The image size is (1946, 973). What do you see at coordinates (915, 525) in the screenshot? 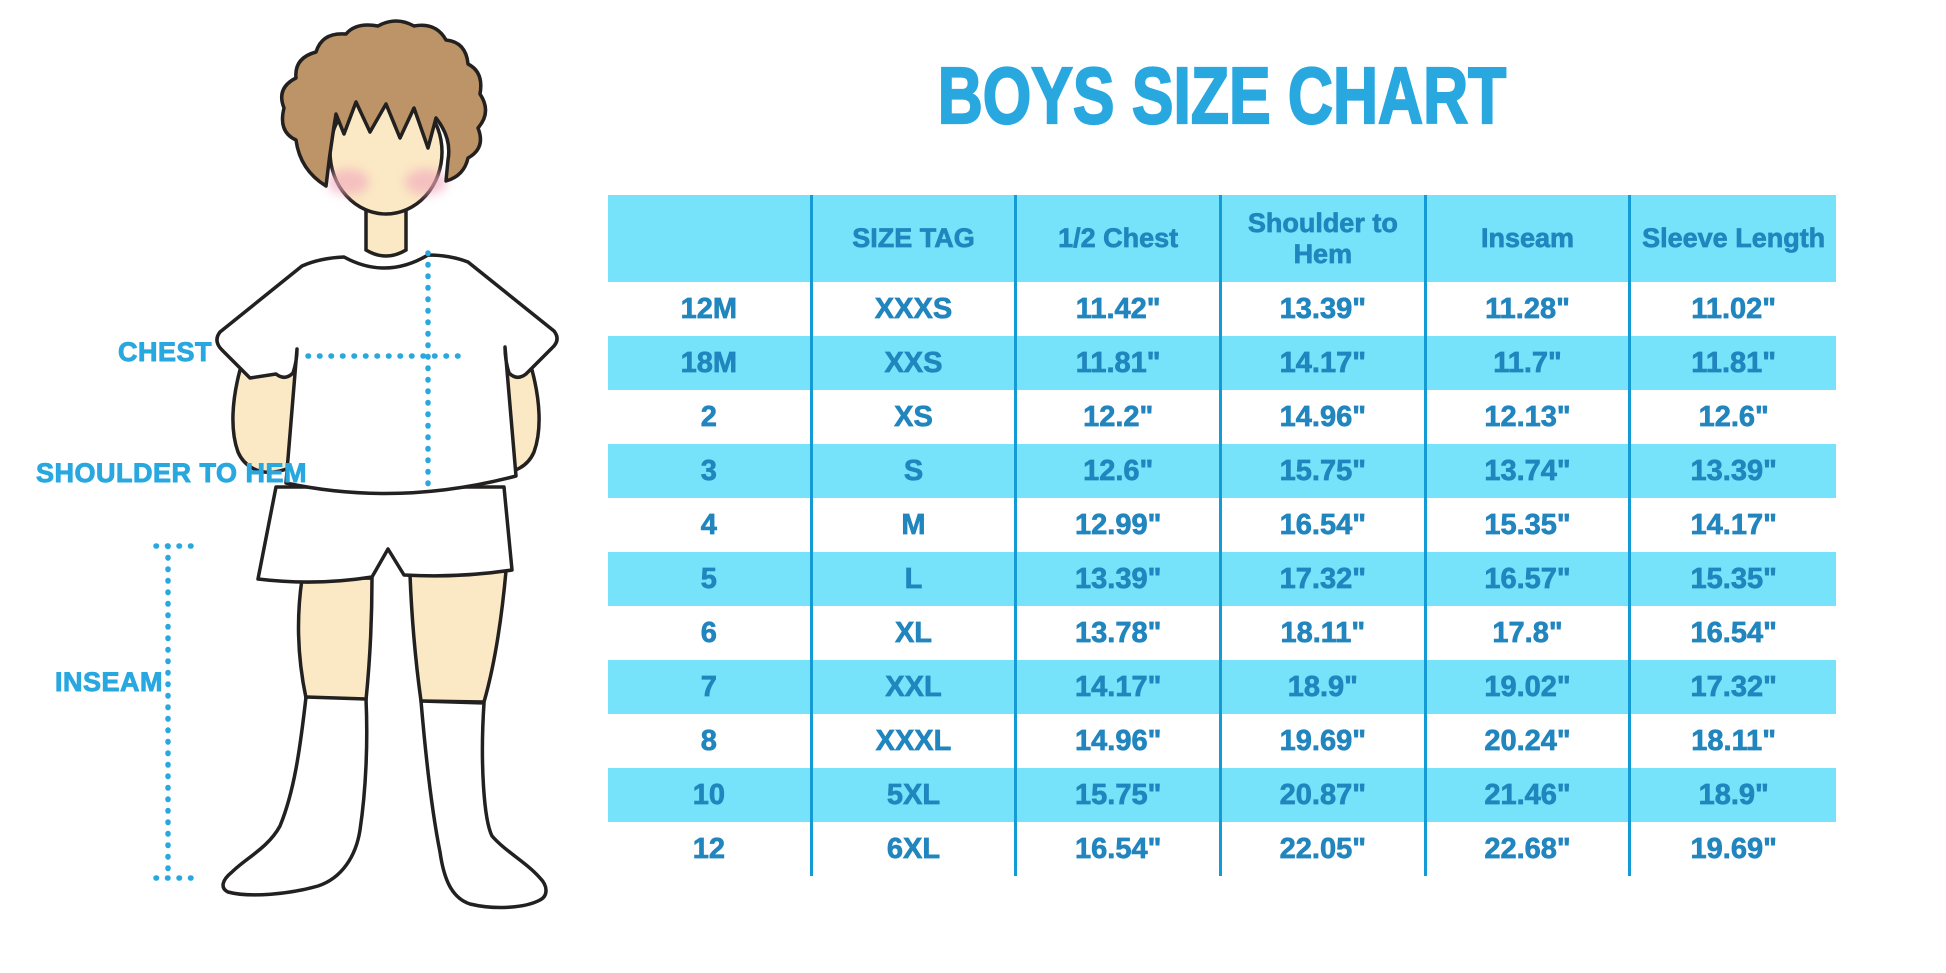
I see `table-cell: M` at bounding box center [915, 525].